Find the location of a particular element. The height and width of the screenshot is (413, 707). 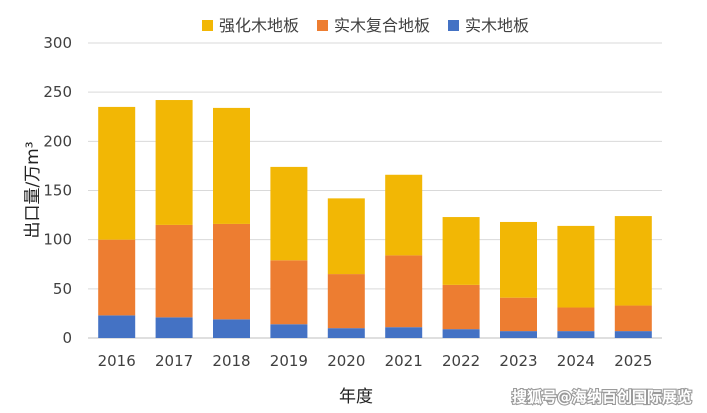

x-tick-labels: 2016 2017 2018 2019 2020 2021 2022 2023 2024 2025 is located at coordinates (375, 361).